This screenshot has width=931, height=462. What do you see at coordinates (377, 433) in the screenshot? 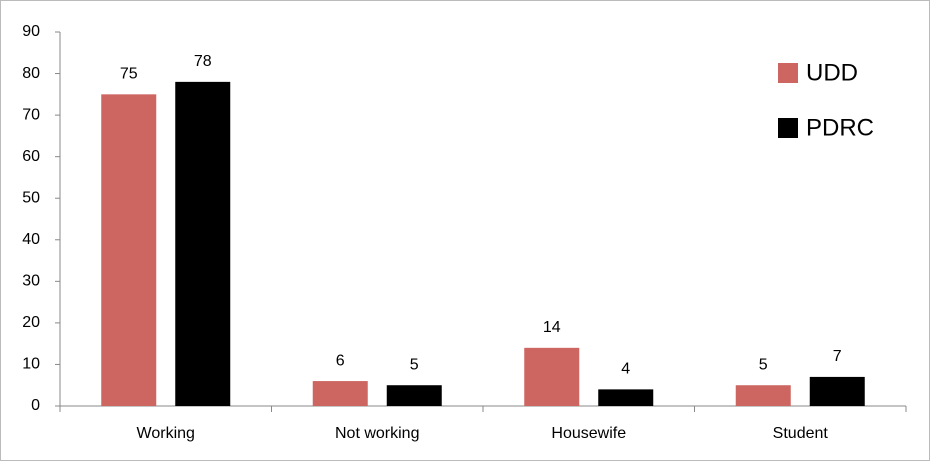
I see `x-tick-label: Not working` at bounding box center [377, 433].